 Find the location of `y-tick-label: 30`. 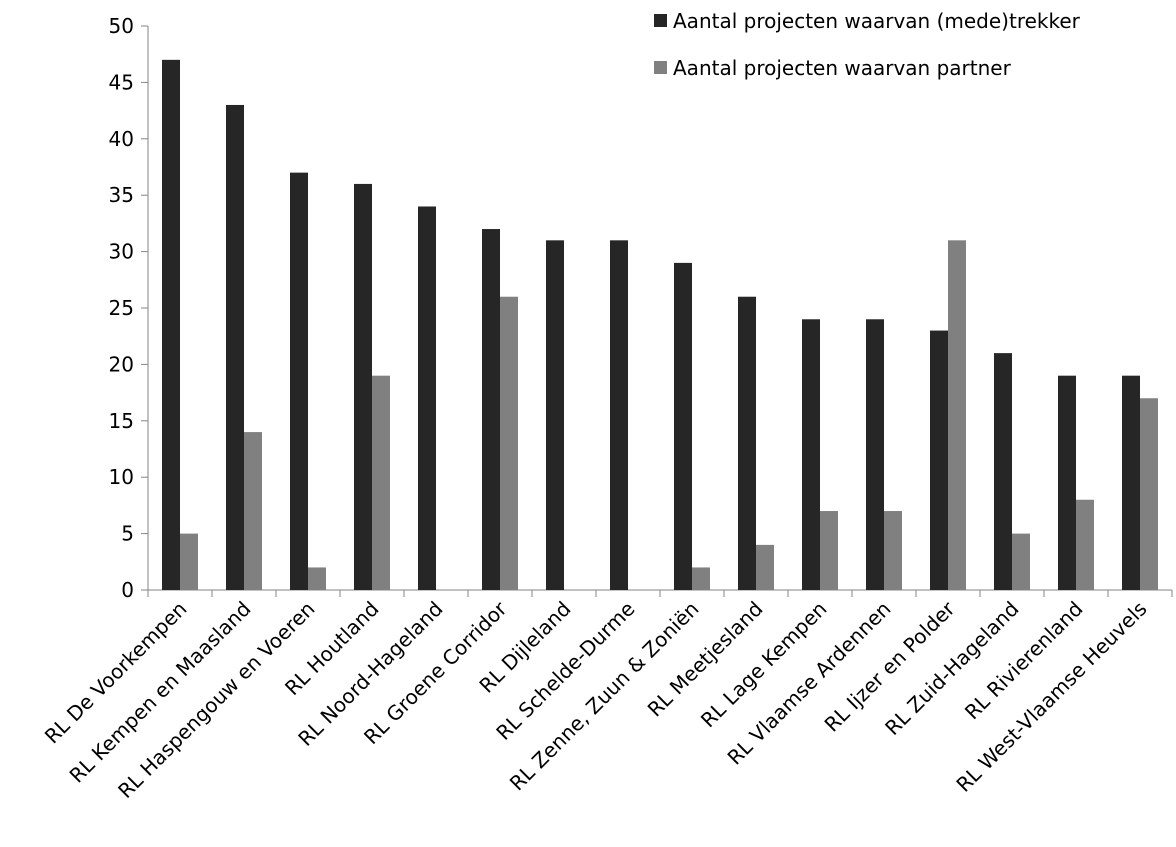

y-tick-label: 30 is located at coordinates (121, 252).